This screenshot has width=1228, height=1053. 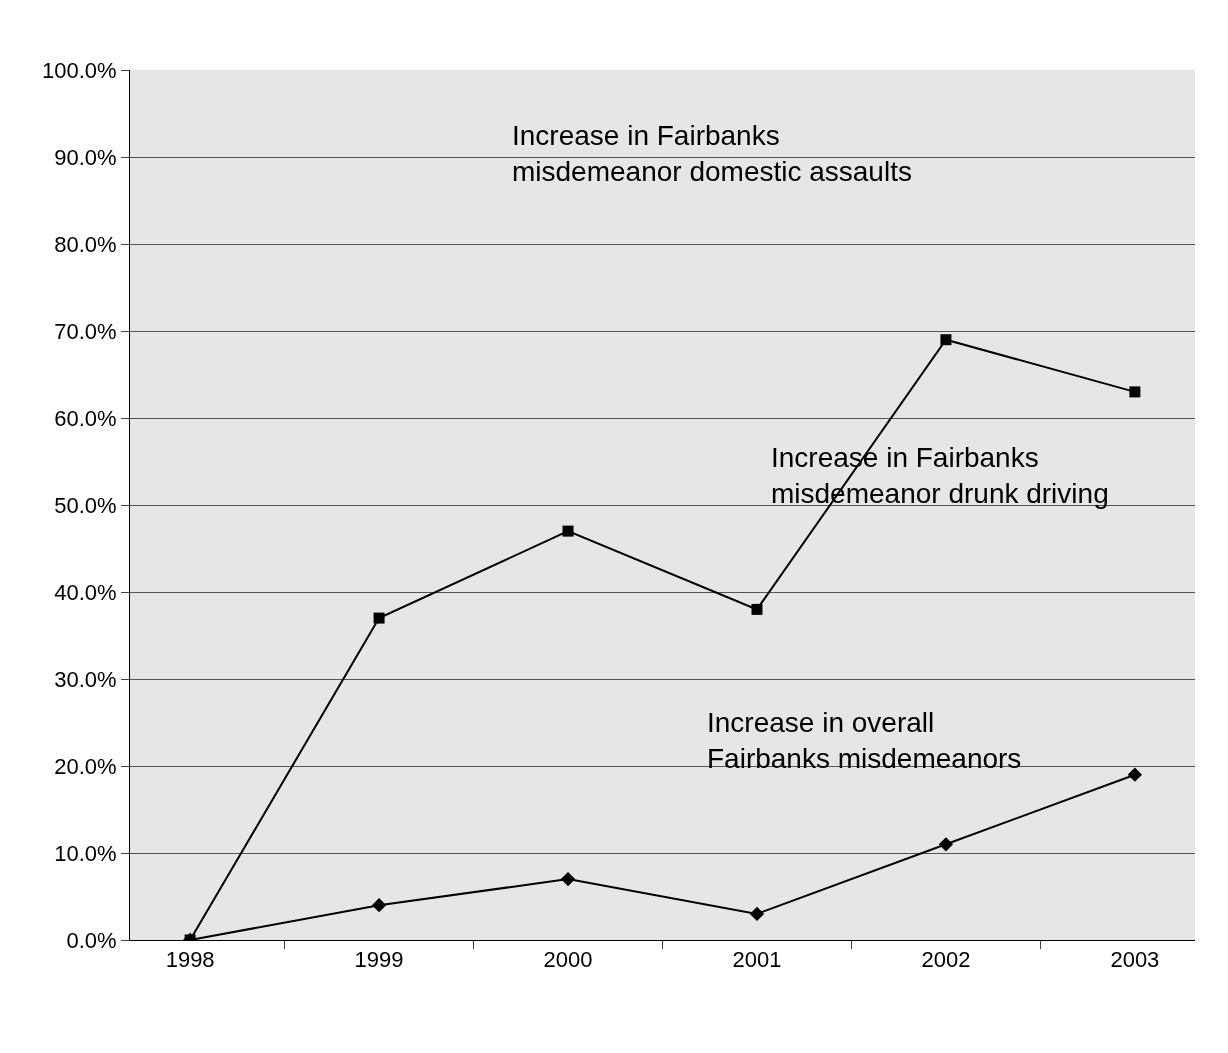 What do you see at coordinates (568, 960) in the screenshot?
I see `x-tick-label: 2000` at bounding box center [568, 960].